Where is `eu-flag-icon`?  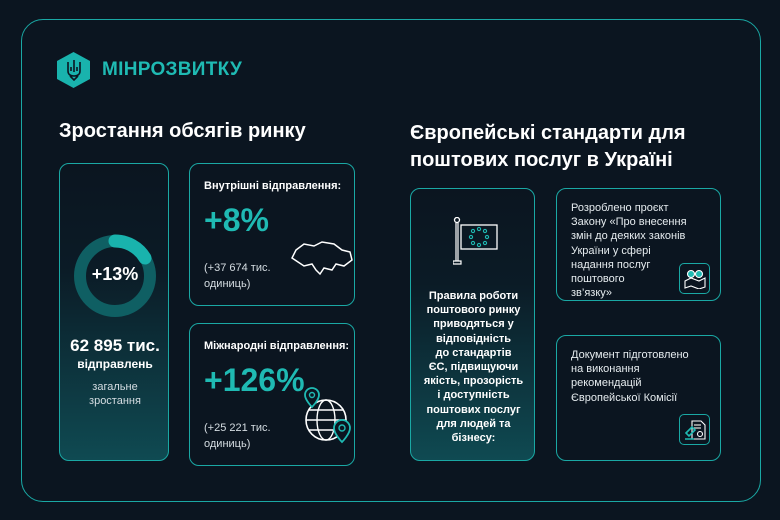 eu-flag-icon is located at coordinates (475, 241).